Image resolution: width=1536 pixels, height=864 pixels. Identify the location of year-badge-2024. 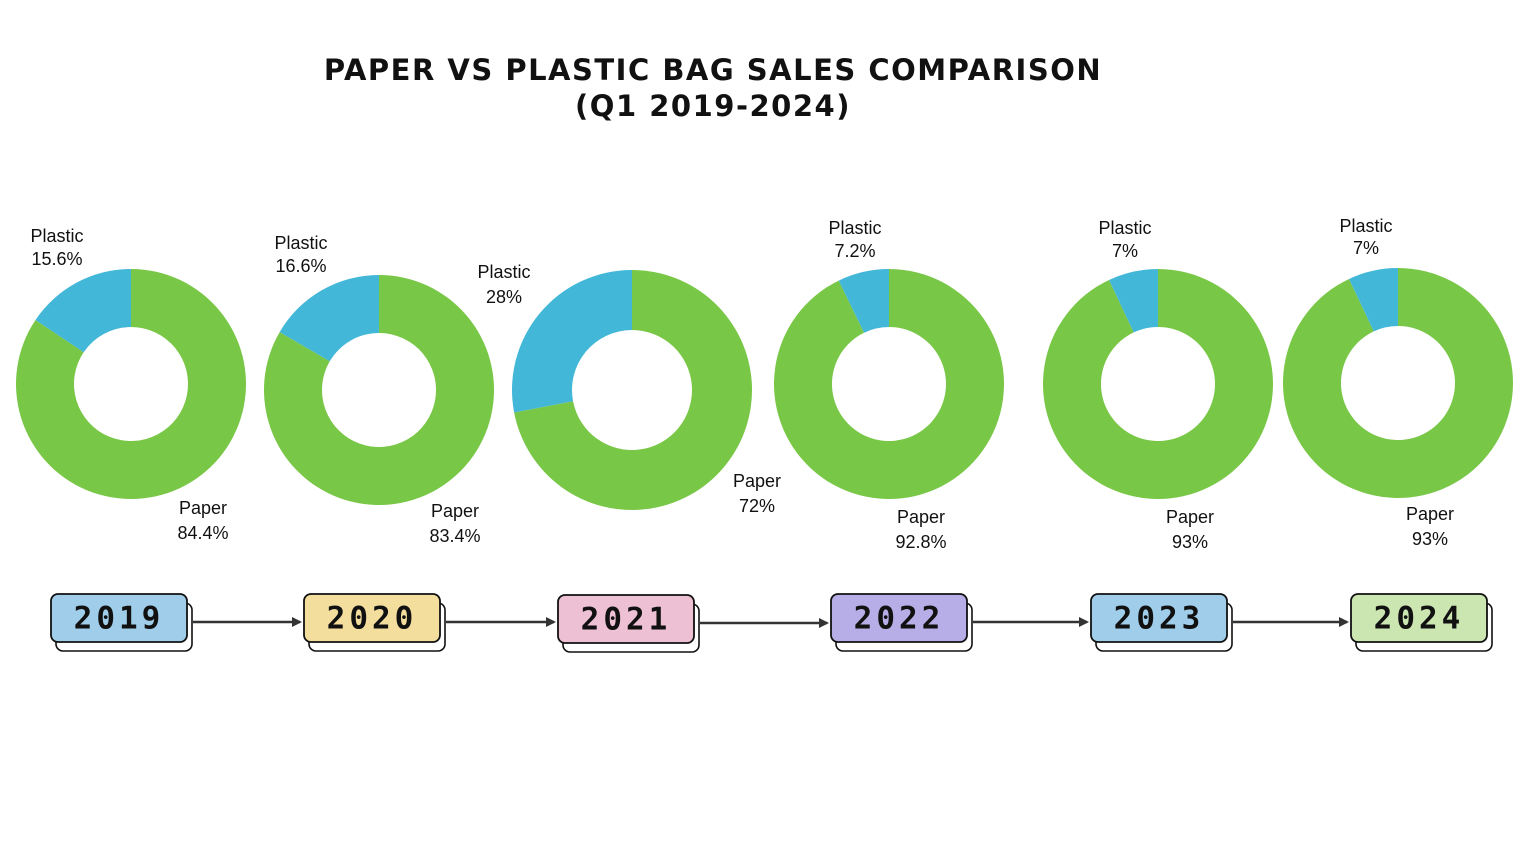
(1419, 618).